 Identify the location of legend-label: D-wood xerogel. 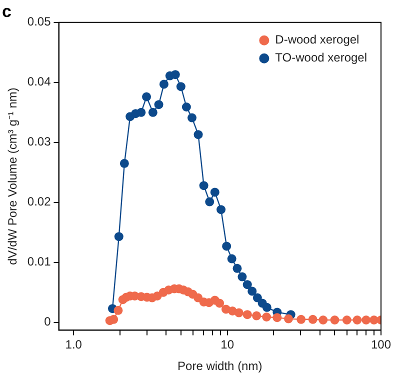
(317, 39).